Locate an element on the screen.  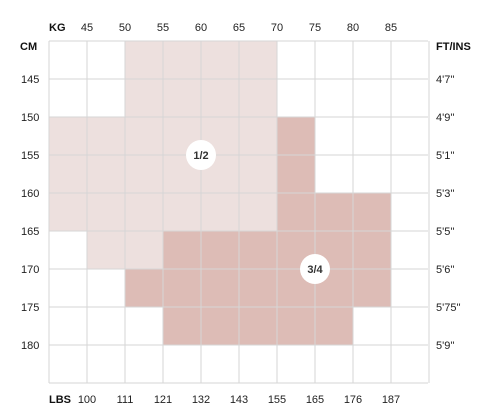
kg-tick-label: 80 is located at coordinates (353, 28).